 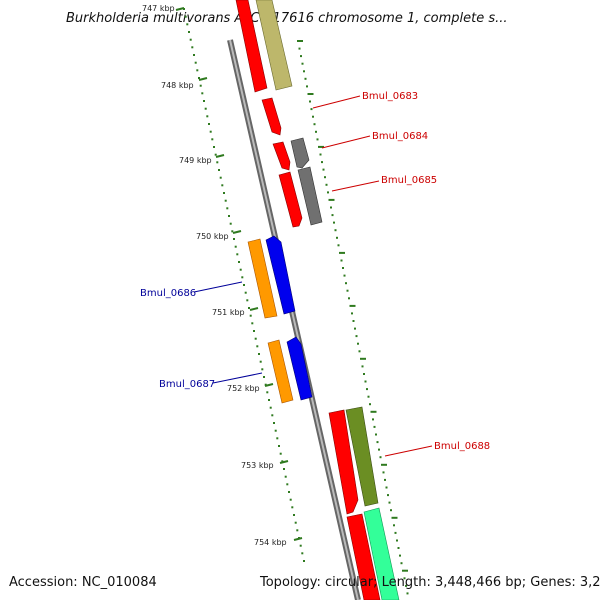 I want to click on feature-bottom-red, so click(x=363, y=556).